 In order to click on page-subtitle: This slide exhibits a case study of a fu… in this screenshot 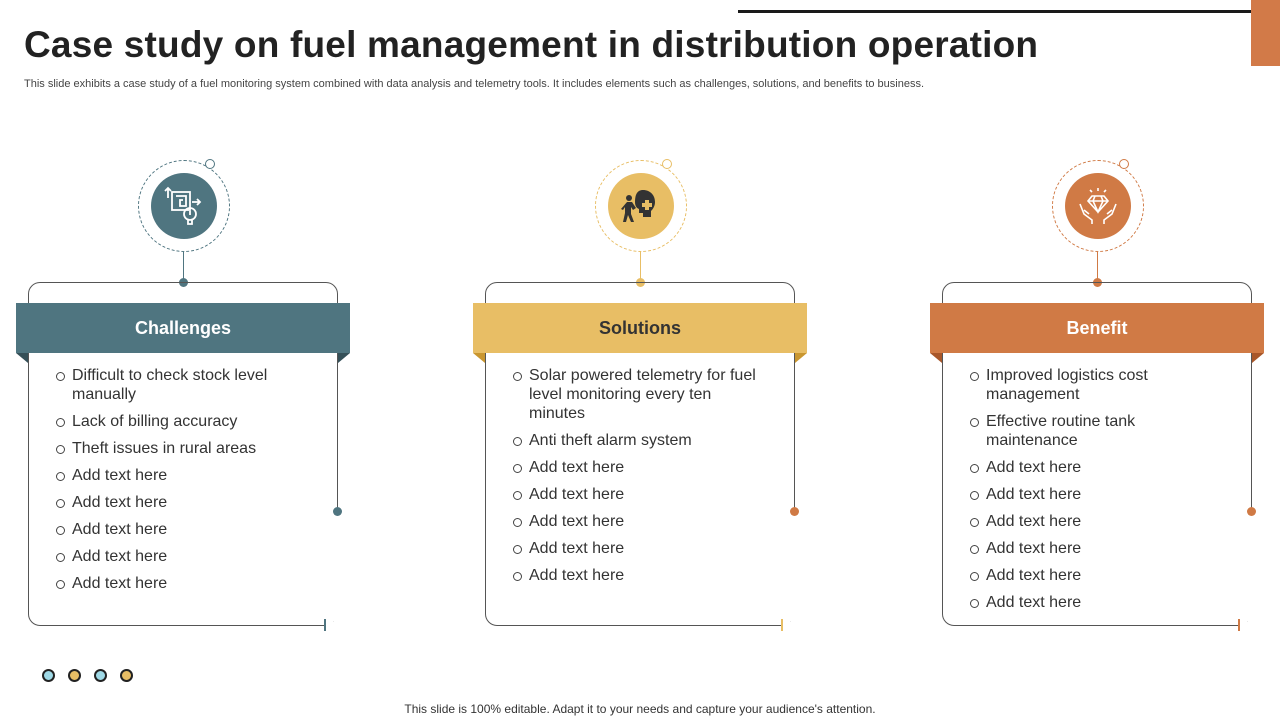, I will do `click(474, 84)`.